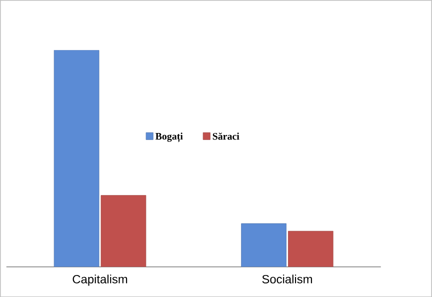 The width and height of the screenshot is (432, 297). Describe the element at coordinates (169, 137) in the screenshot. I see `legend-label: Bogați` at that location.